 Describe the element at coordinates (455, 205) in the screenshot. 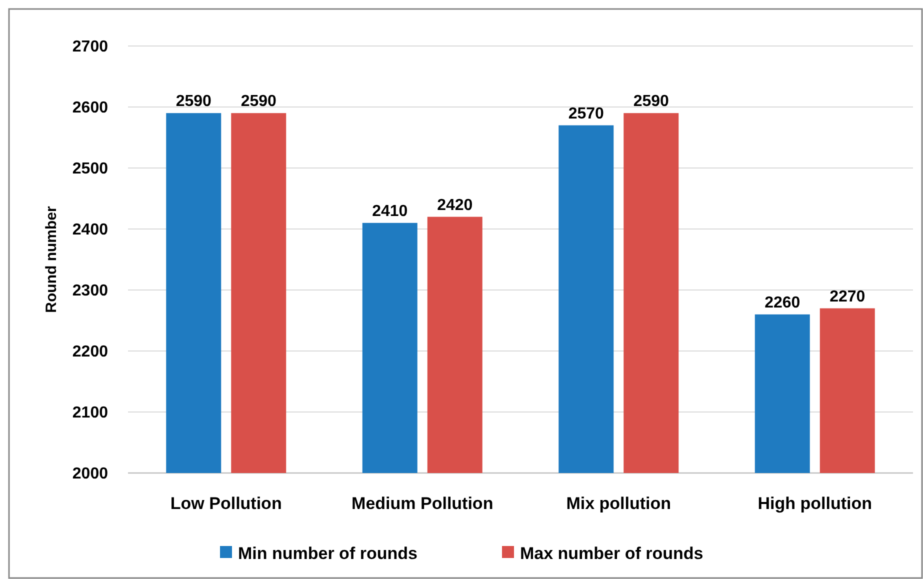

I see `data-label: 2420` at that location.